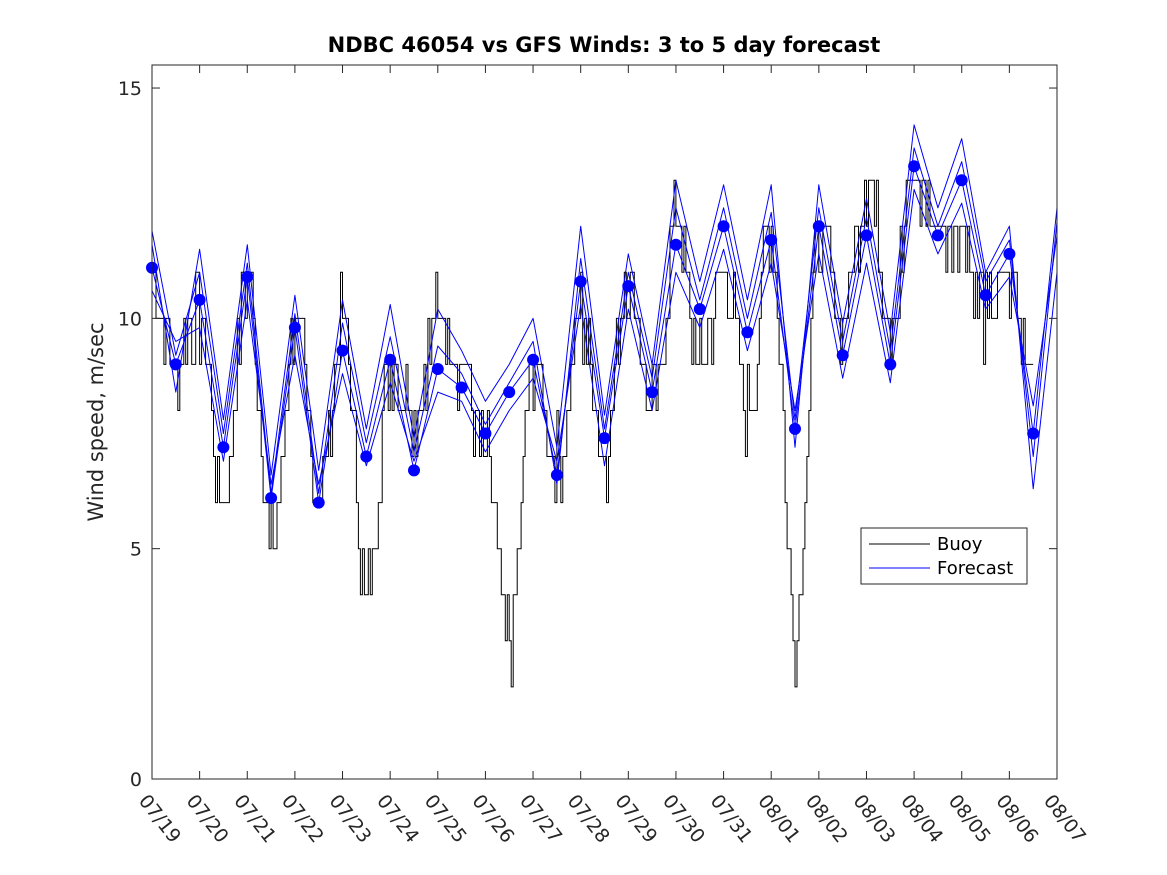 This screenshot has width=1167, height=875. What do you see at coordinates (975, 568) in the screenshot?
I see `legend-label-forecast: Forecast` at bounding box center [975, 568].